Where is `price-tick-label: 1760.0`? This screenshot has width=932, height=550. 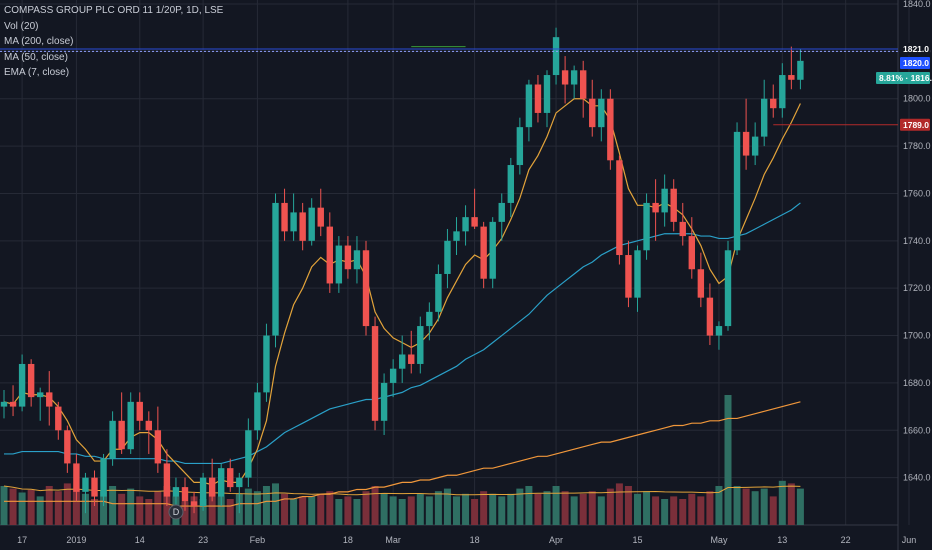
price-tick-label: 1760.0 is located at coordinates (917, 193).